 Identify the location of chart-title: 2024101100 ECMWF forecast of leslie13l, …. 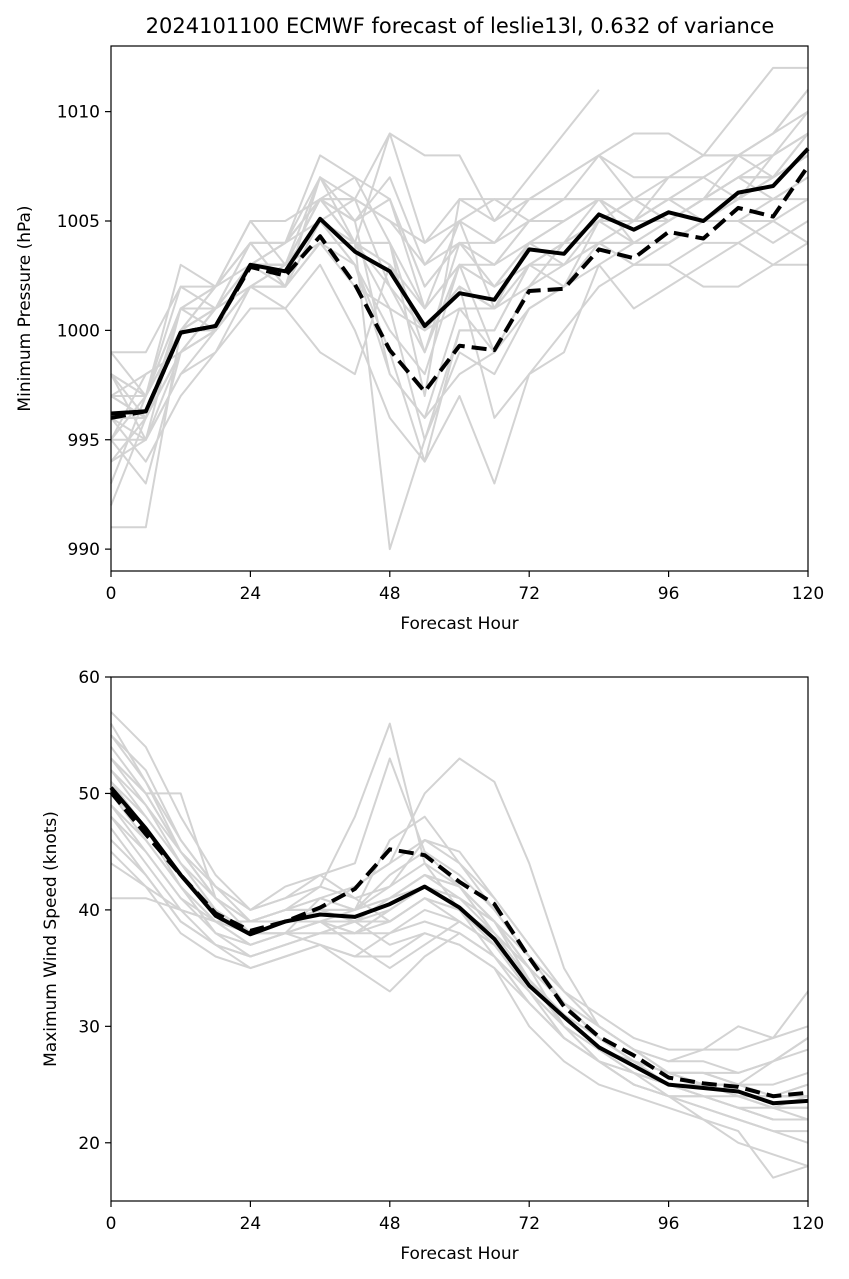
(460, 26).